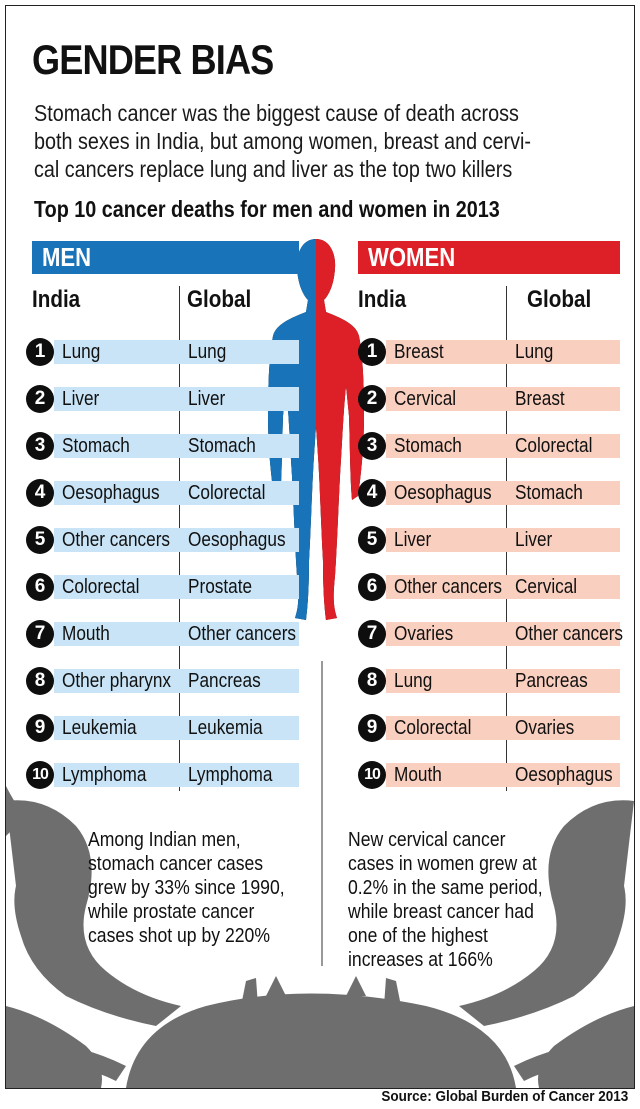 The height and width of the screenshot is (1109, 640). What do you see at coordinates (372, 493) in the screenshot?
I see `women-rank-badge: 4` at bounding box center [372, 493].